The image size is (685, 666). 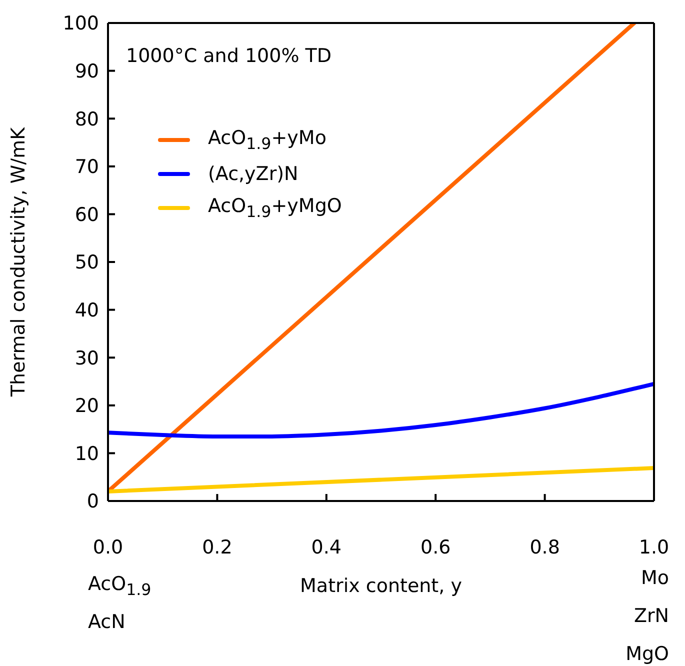 I want to click on y-tick-label: 0, so click(x=92, y=501).